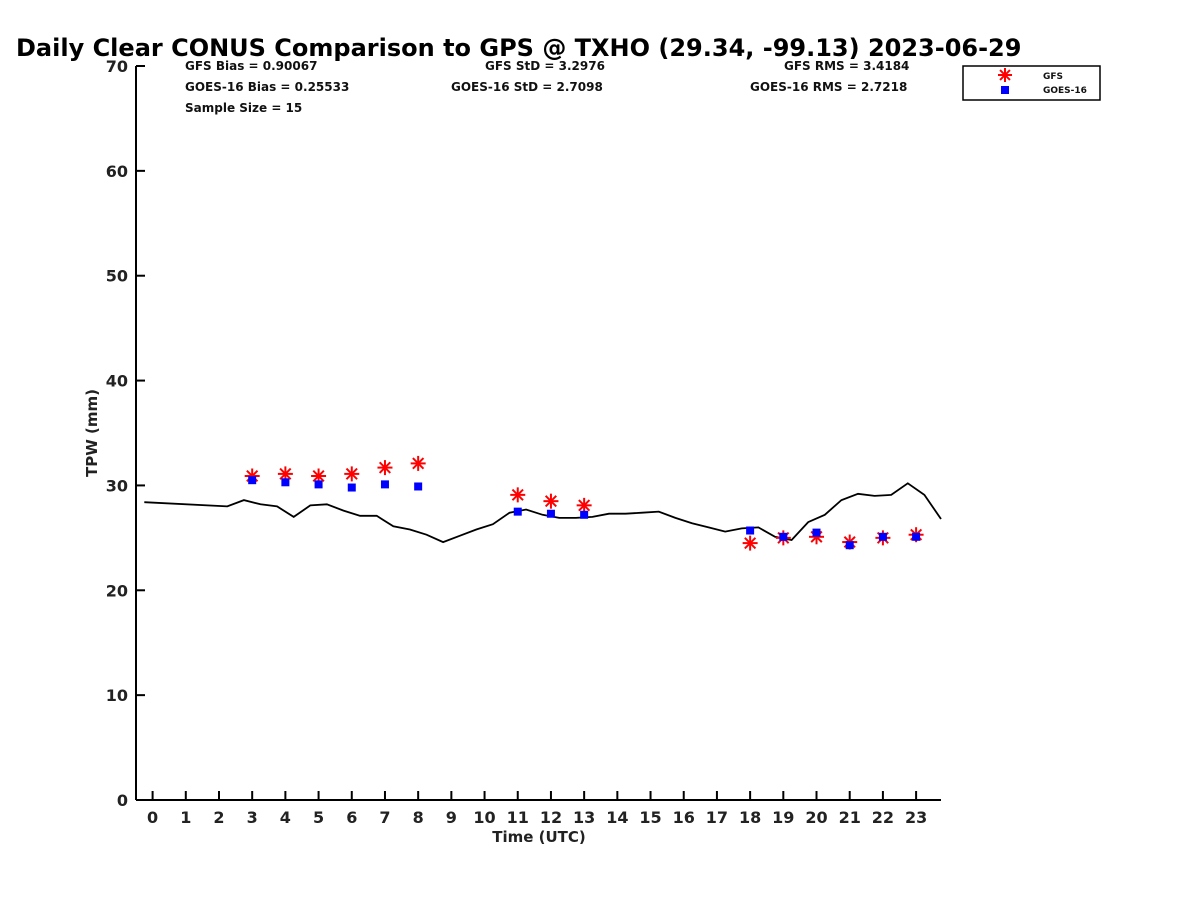 The height and width of the screenshot is (900, 1200). Describe the element at coordinates (285, 473) in the screenshot. I see `gfs-point-4-stroke` at that location.